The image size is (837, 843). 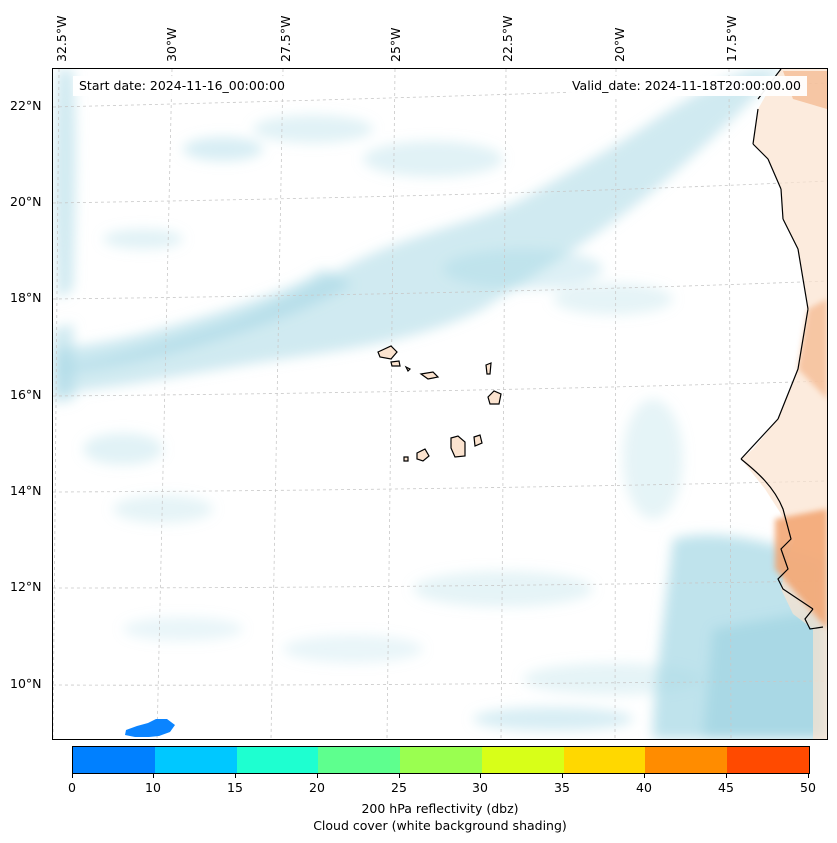 What do you see at coordinates (644, 787) in the screenshot?
I see `colorbar-tick-label: 40` at bounding box center [644, 787].